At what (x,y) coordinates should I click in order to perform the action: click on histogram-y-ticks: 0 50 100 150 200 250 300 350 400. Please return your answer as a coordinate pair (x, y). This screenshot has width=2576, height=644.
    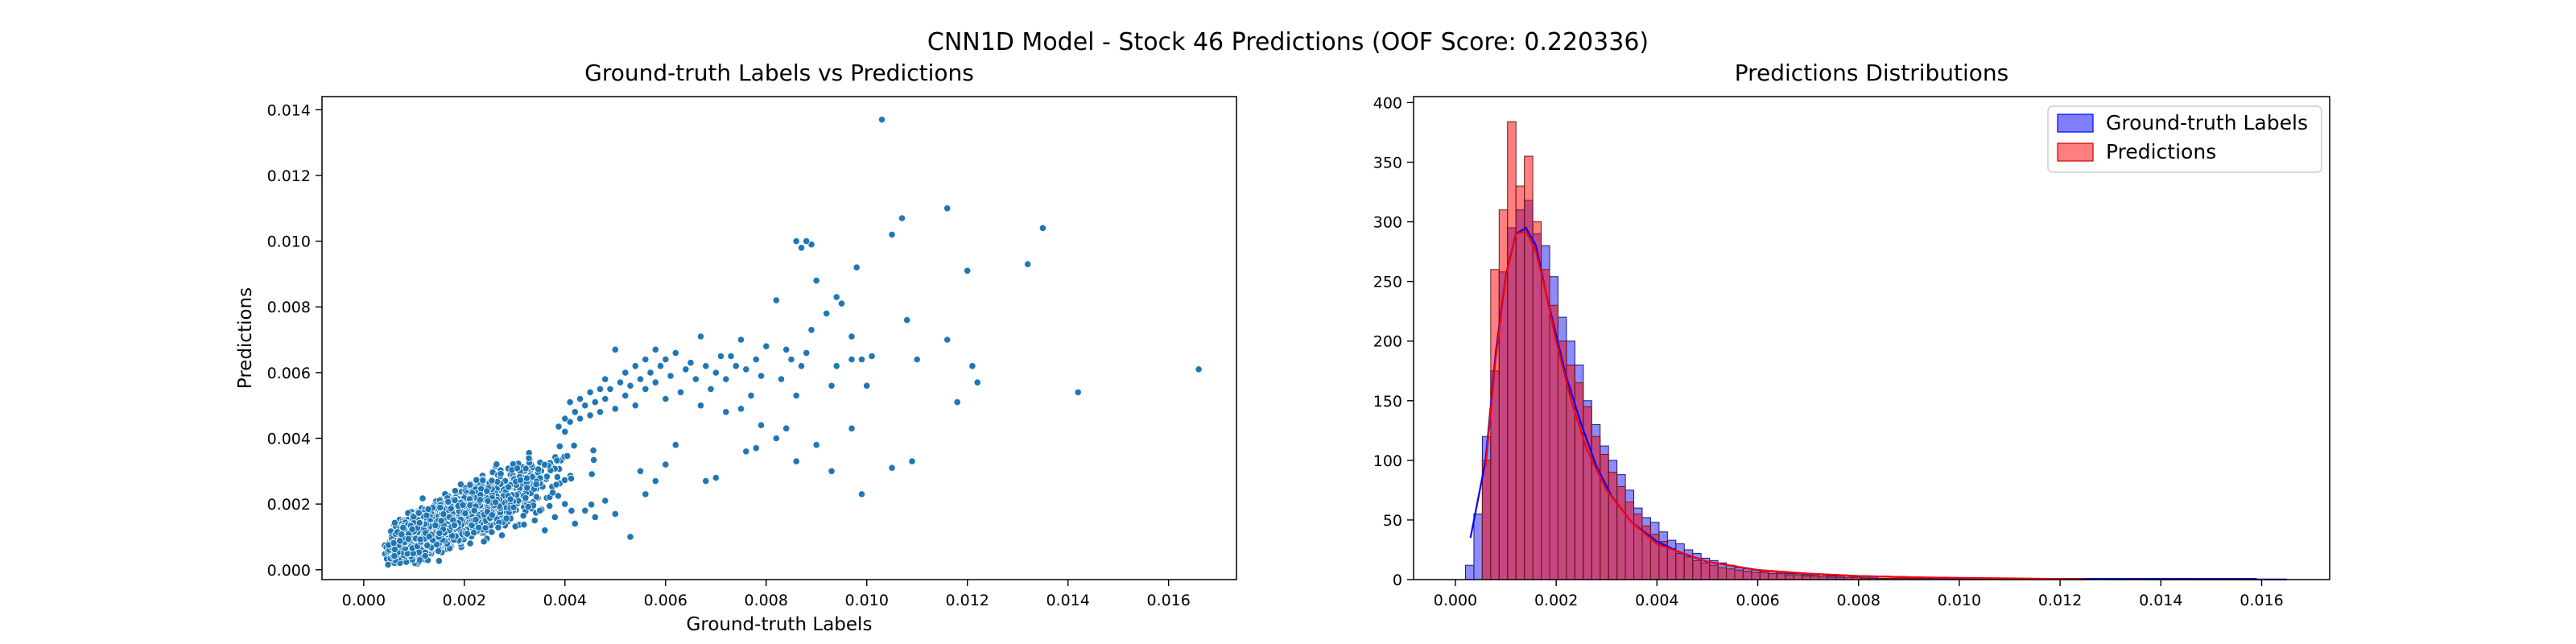
    Looking at the image, I should click on (1393, 341).